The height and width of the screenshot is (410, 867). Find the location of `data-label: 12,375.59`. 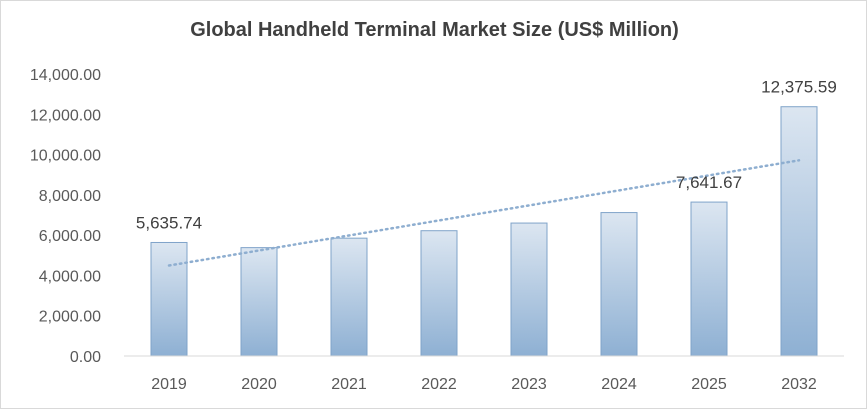

data-label: 12,375.59 is located at coordinates (799, 87).